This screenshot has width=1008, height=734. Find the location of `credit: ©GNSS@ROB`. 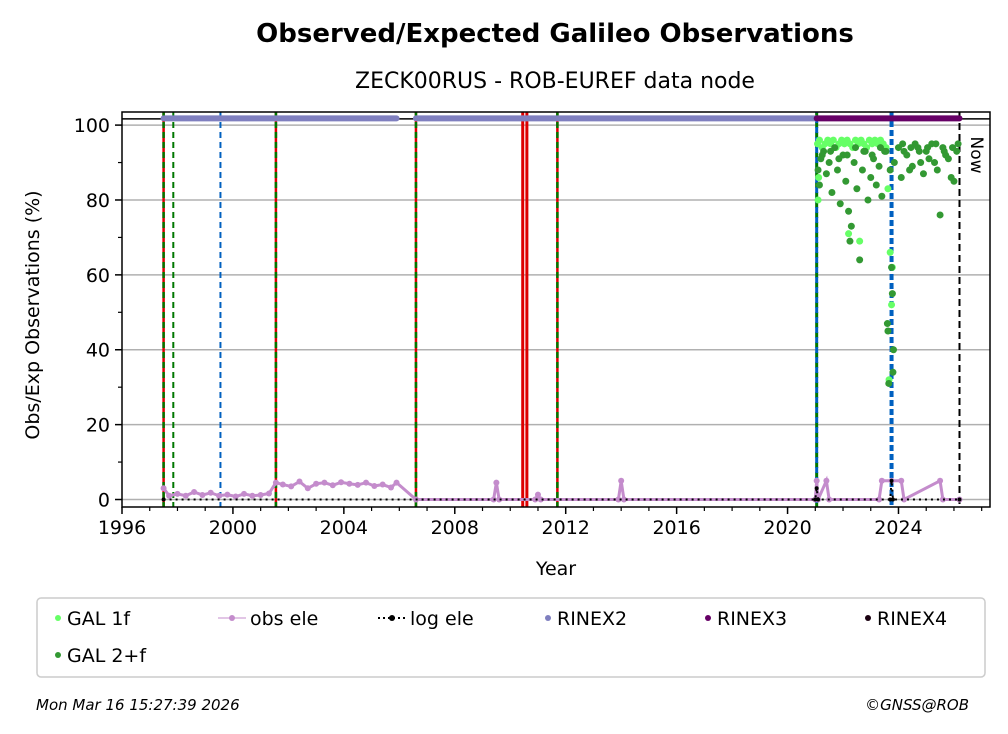

credit: ©GNSS@ROB is located at coordinates (917, 705).